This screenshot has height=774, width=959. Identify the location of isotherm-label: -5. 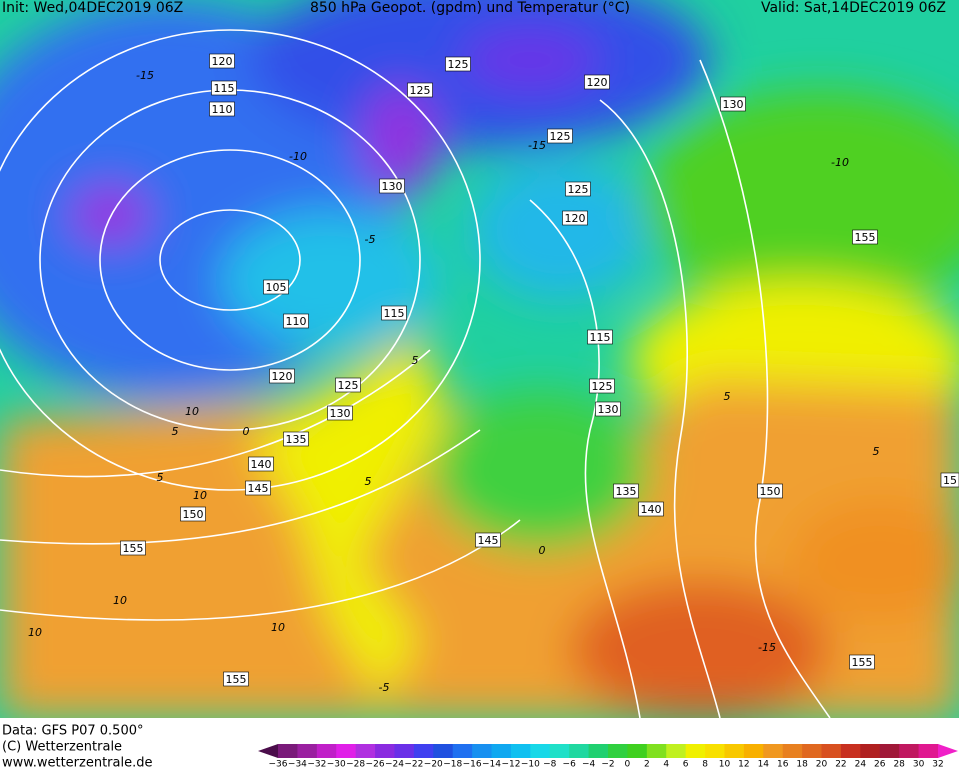
(370, 239).